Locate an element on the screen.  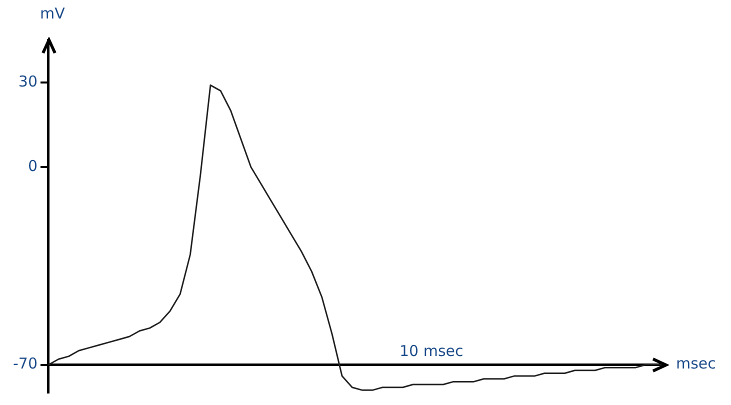
annotation: 10 msec is located at coordinates (431, 351).